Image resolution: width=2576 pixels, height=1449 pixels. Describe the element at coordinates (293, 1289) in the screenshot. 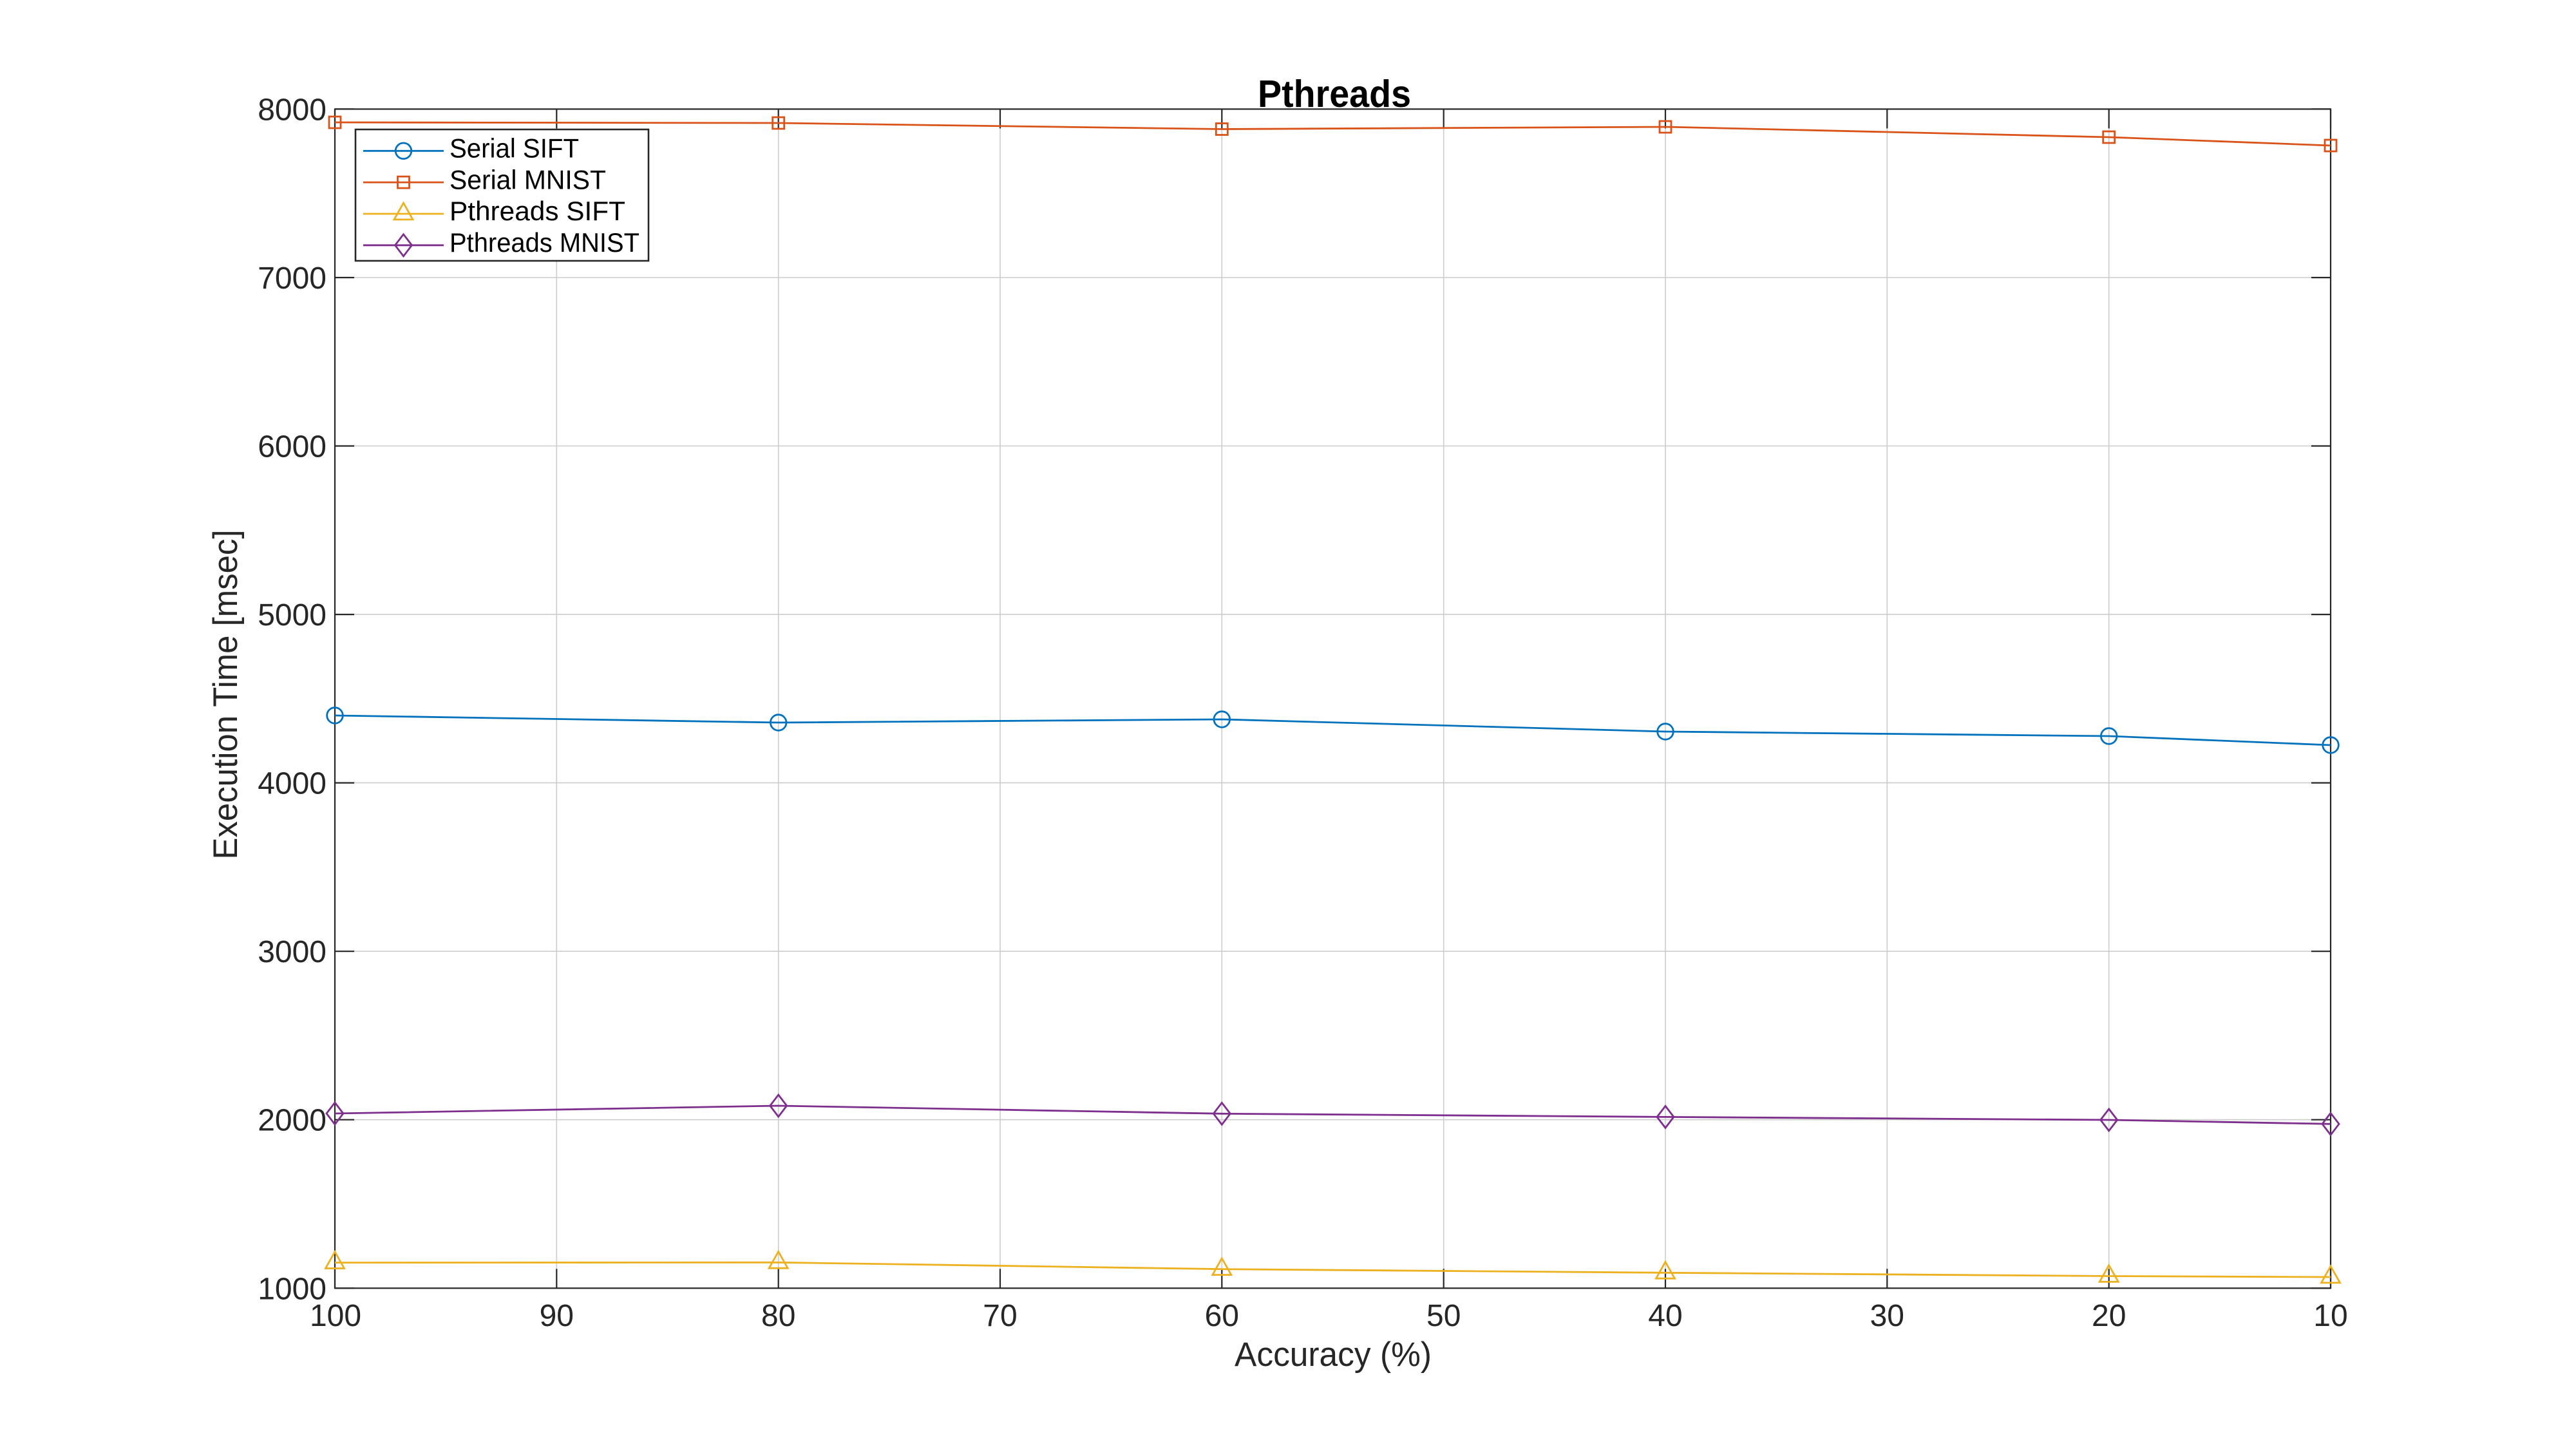

I see `svg-text: 1000` at that location.